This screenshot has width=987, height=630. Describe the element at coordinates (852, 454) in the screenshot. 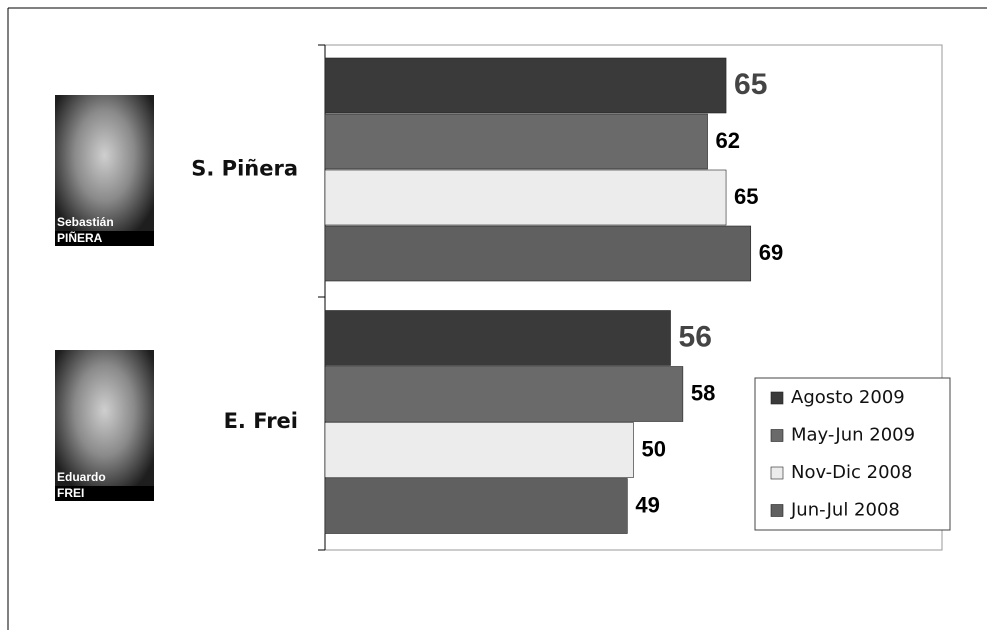

I see `legend-box` at that location.